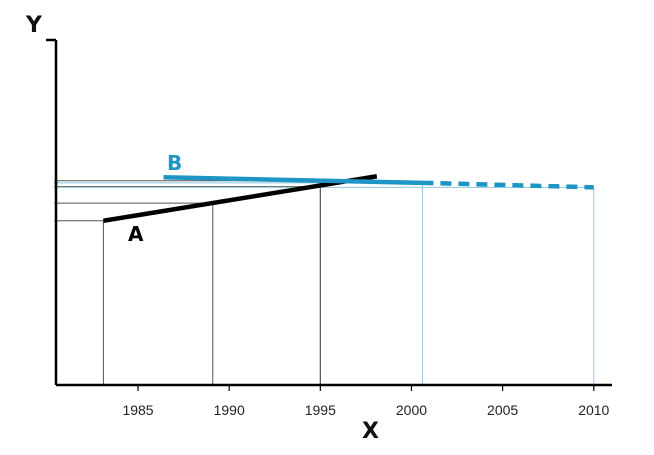 Image resolution: width=654 pixels, height=455 pixels. Describe the element at coordinates (136, 234) in the screenshot. I see `series-a-label: A` at that location.